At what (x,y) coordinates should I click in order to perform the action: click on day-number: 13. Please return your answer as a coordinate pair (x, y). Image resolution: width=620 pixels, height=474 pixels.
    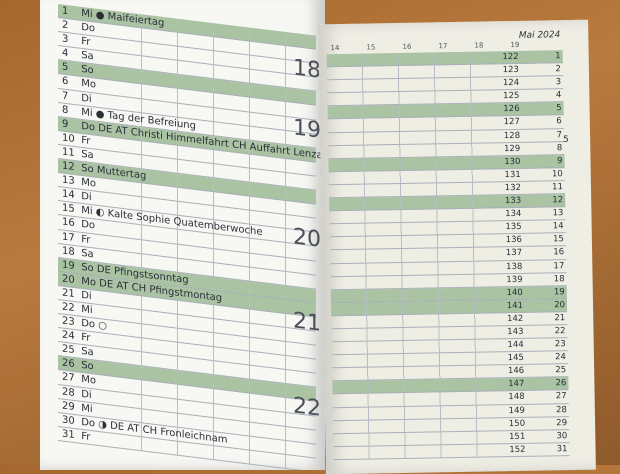
    Looking at the image, I should click on (558, 213).